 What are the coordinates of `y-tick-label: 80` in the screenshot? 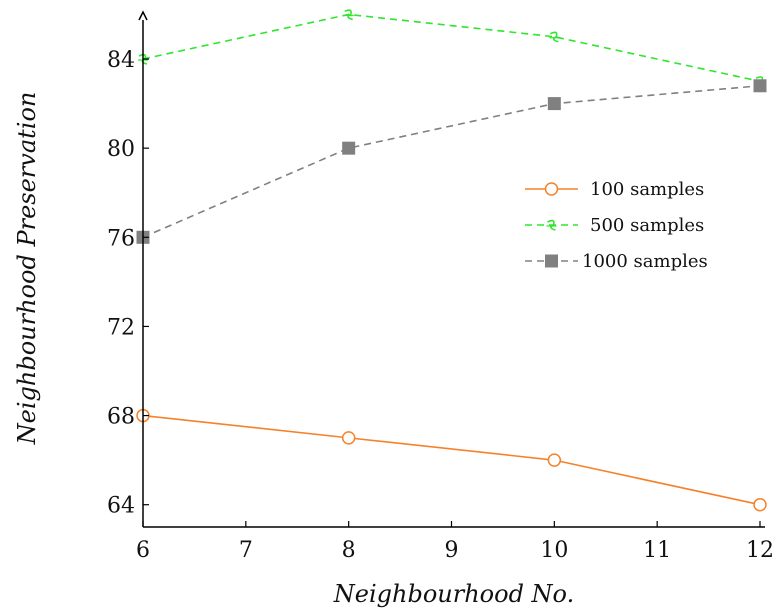 It's located at (121, 149).